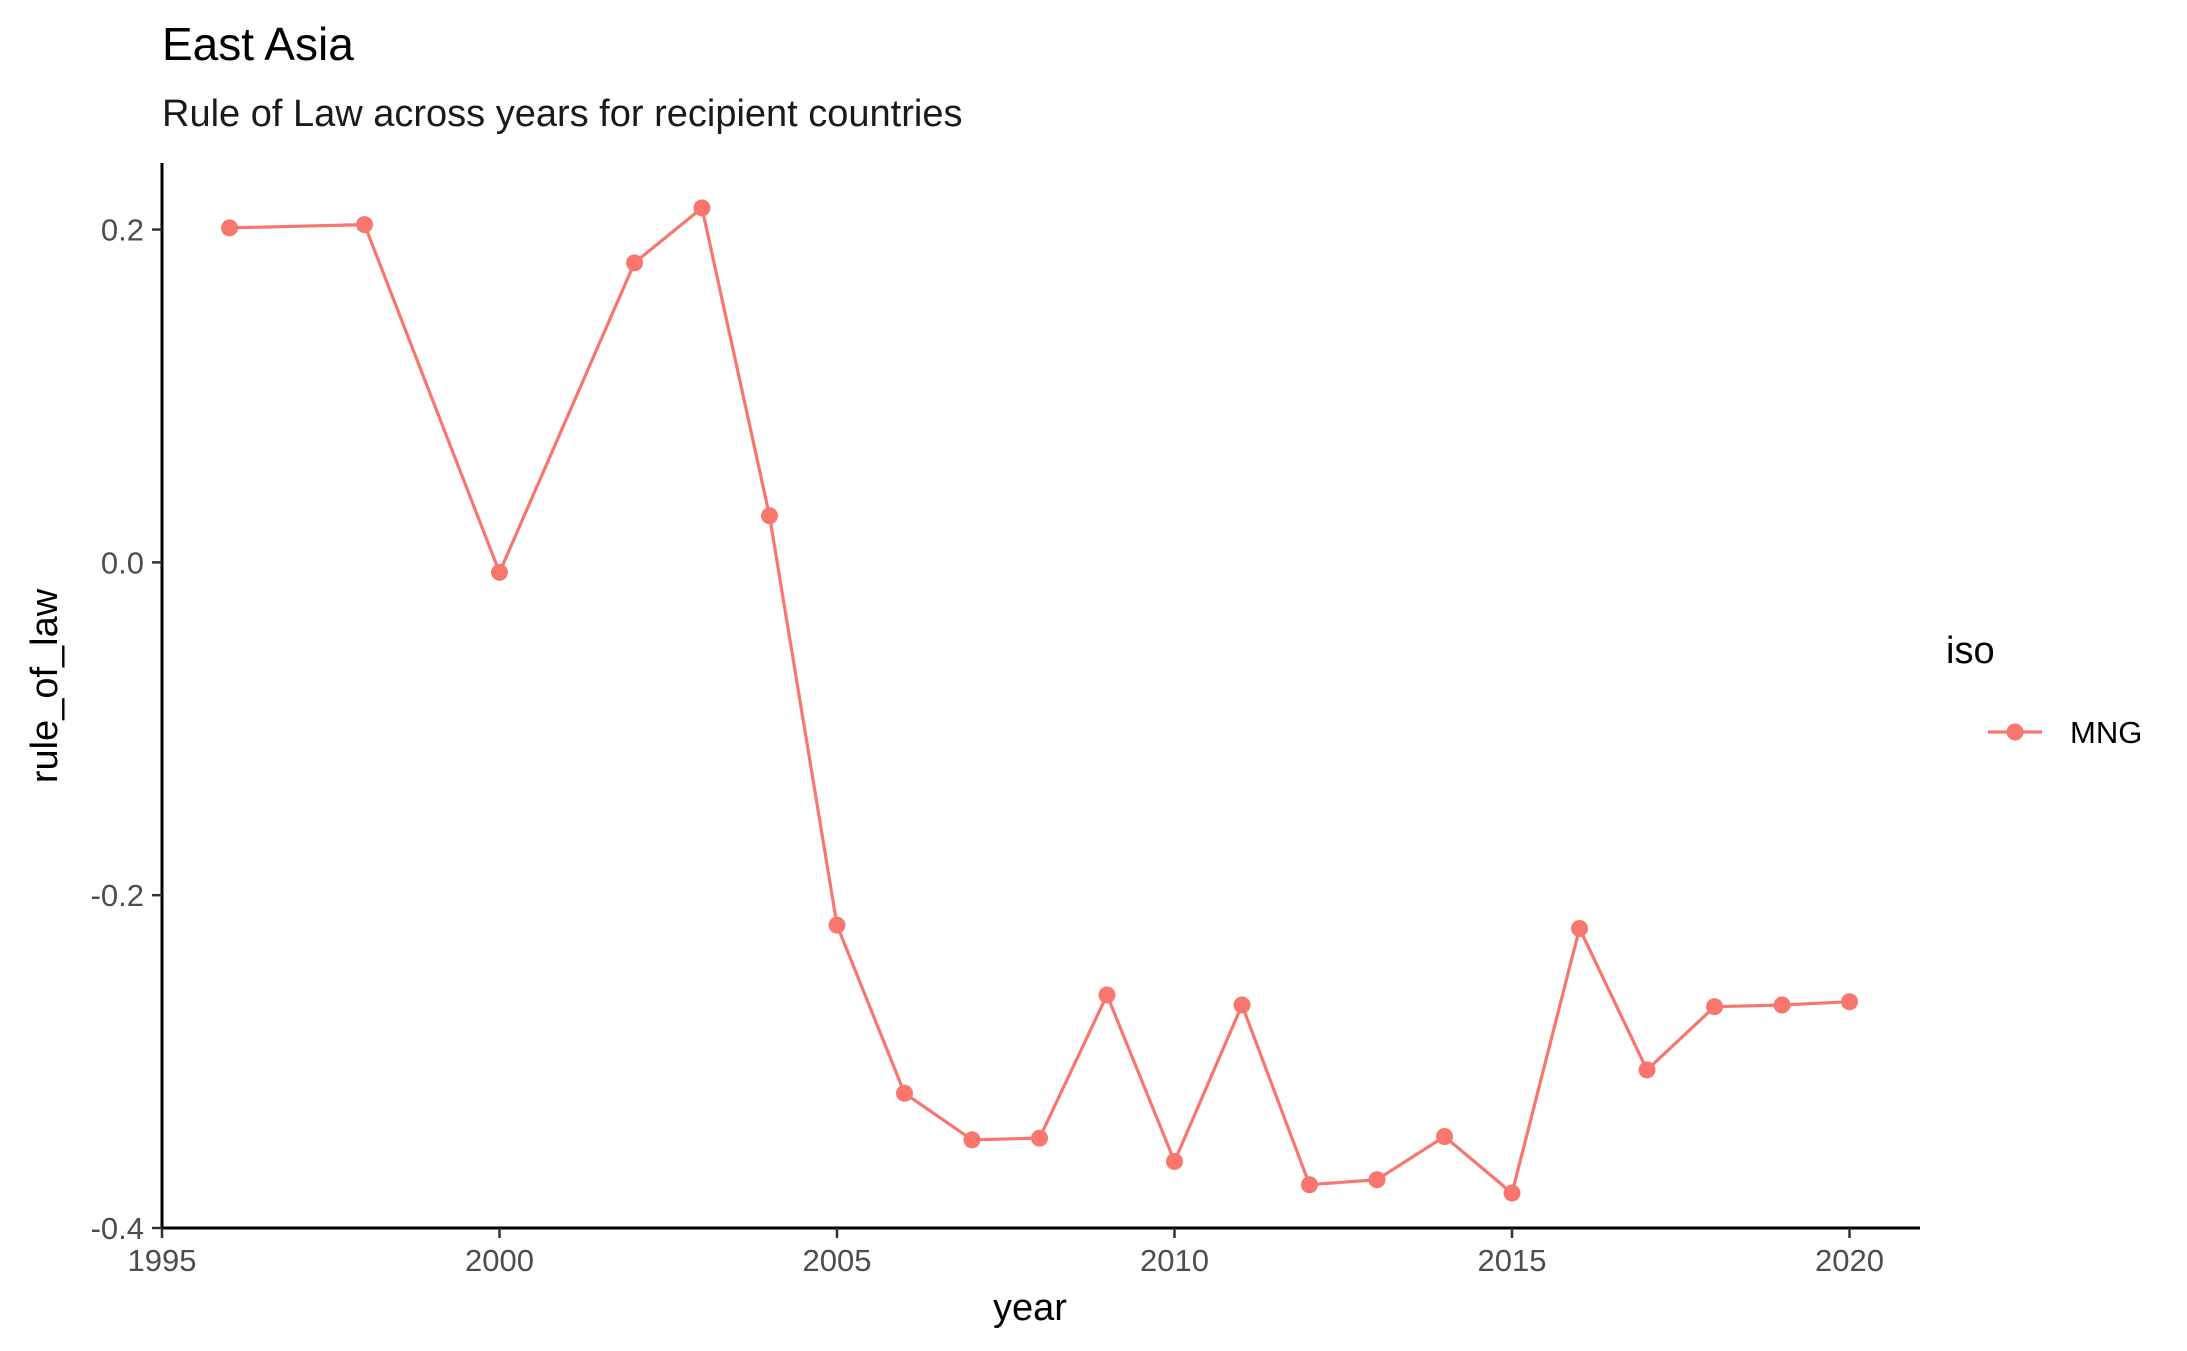  Describe the element at coordinates (1174, 1260) in the screenshot. I see `x-tick-label: 2010` at that location.